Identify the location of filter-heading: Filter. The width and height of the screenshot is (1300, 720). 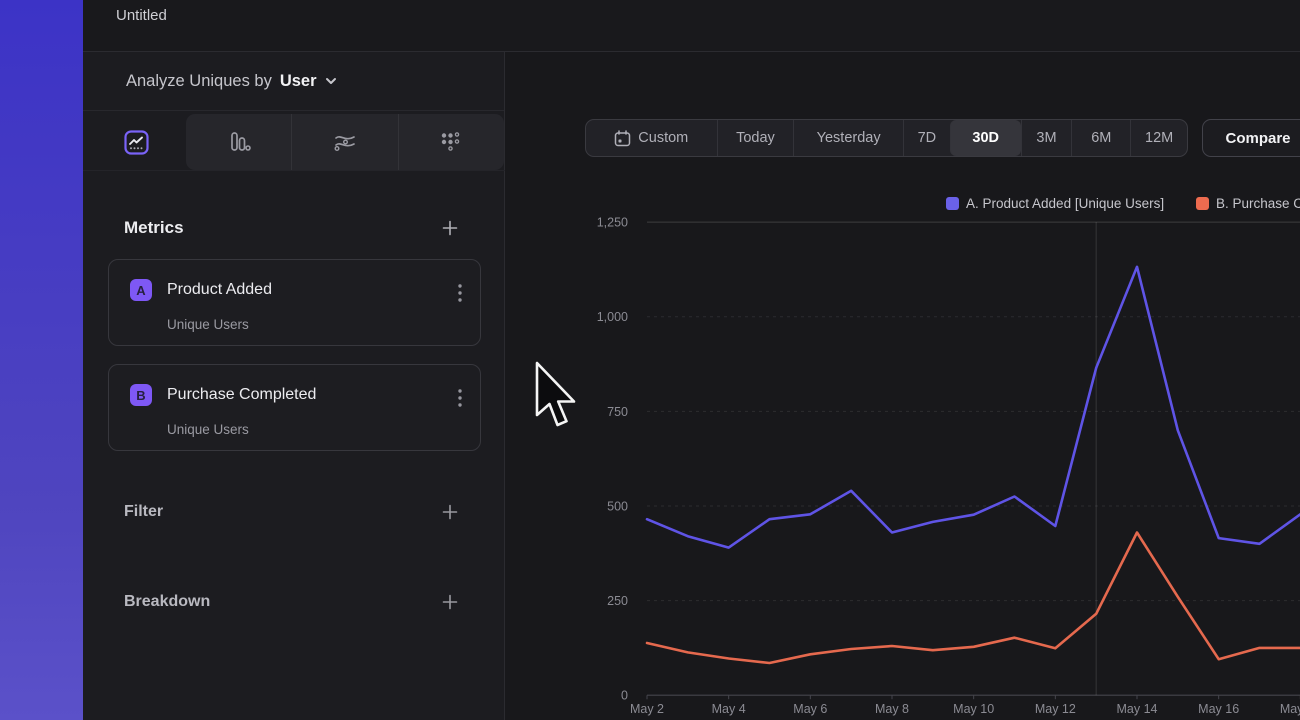
(144, 511).